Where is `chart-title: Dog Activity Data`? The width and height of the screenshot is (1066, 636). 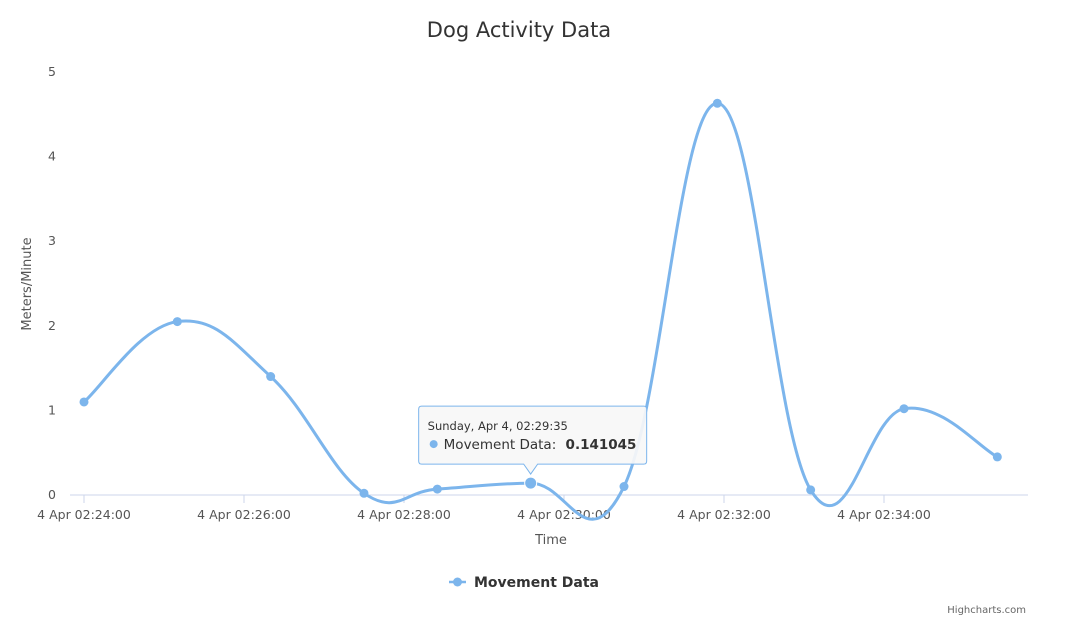
chart-title: Dog Activity Data is located at coordinates (519, 30).